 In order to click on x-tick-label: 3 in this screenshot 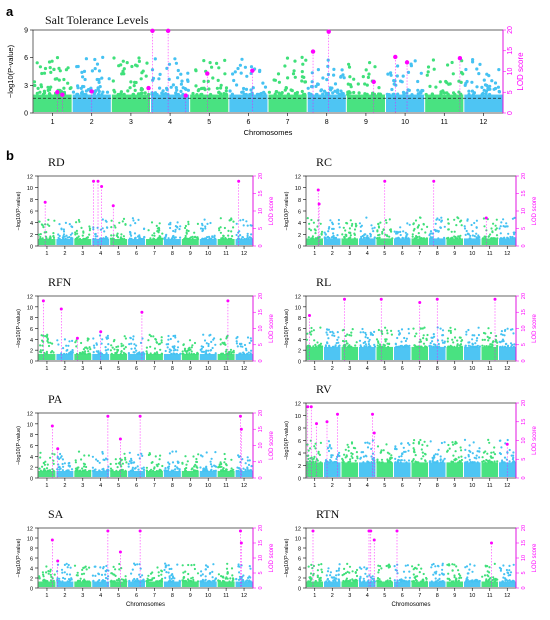, I will do `click(82, 369)`.